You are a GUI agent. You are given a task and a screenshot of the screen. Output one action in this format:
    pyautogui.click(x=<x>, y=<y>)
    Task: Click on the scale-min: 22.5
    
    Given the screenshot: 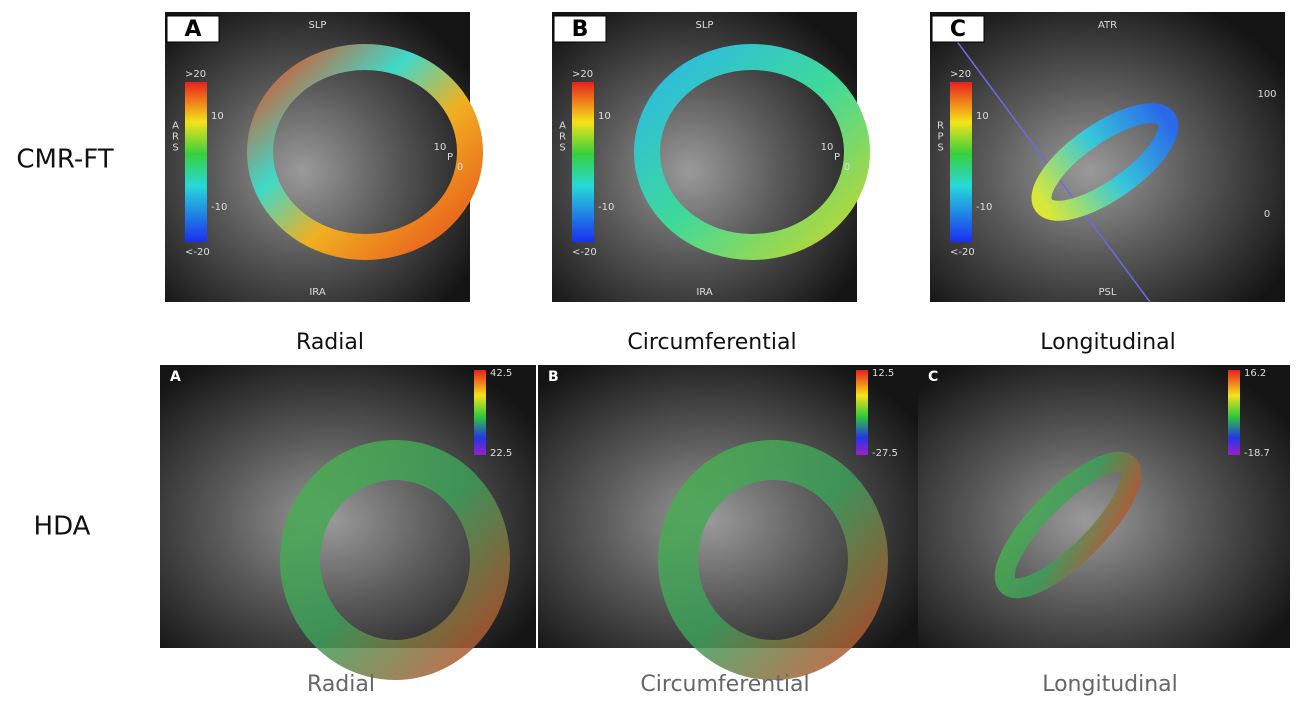 What is the action you would take?
    pyautogui.click(x=501, y=453)
    